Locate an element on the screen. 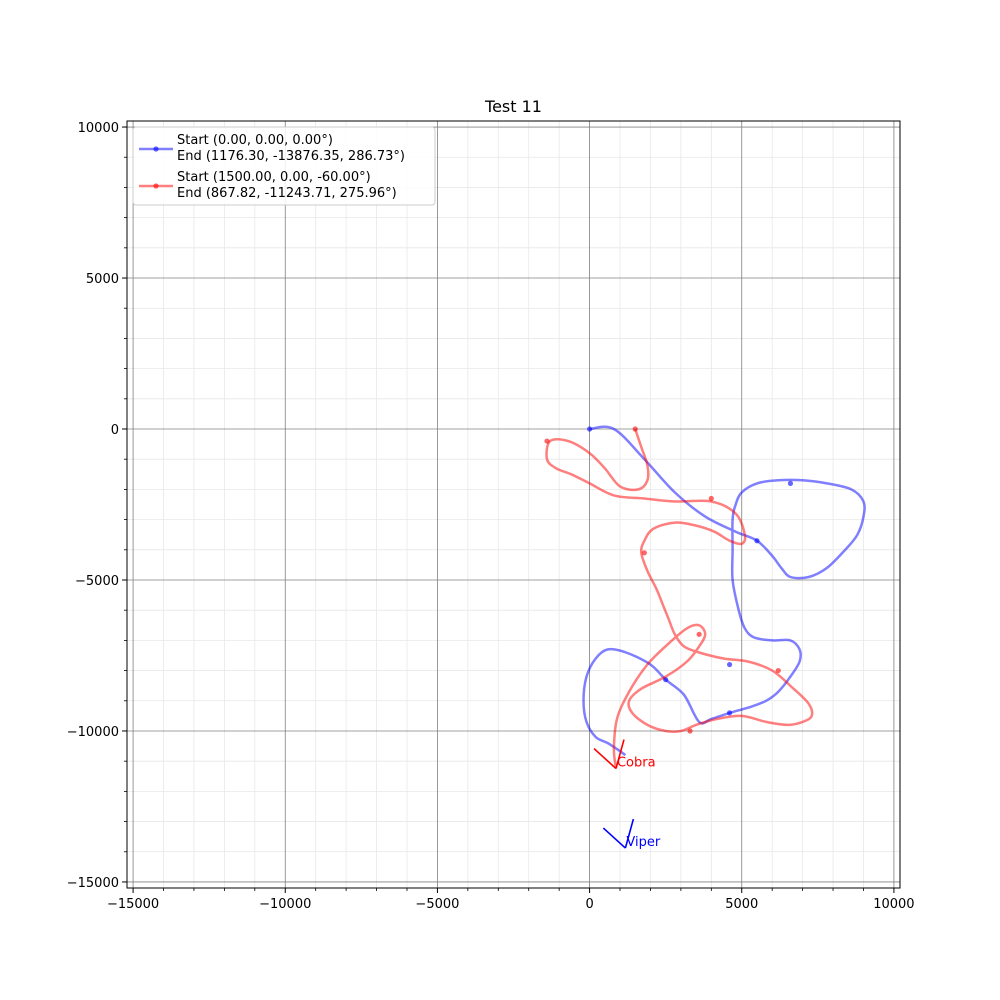  x-tick-label: 10000 is located at coordinates (893, 904).